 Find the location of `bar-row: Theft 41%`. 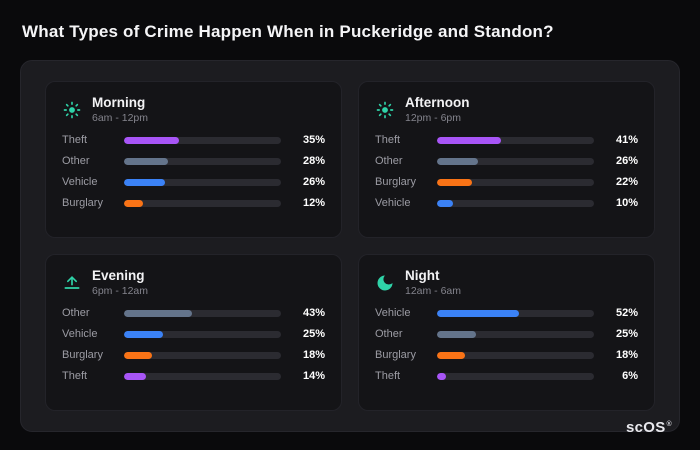

bar-row: Theft 41% is located at coordinates (506, 140).